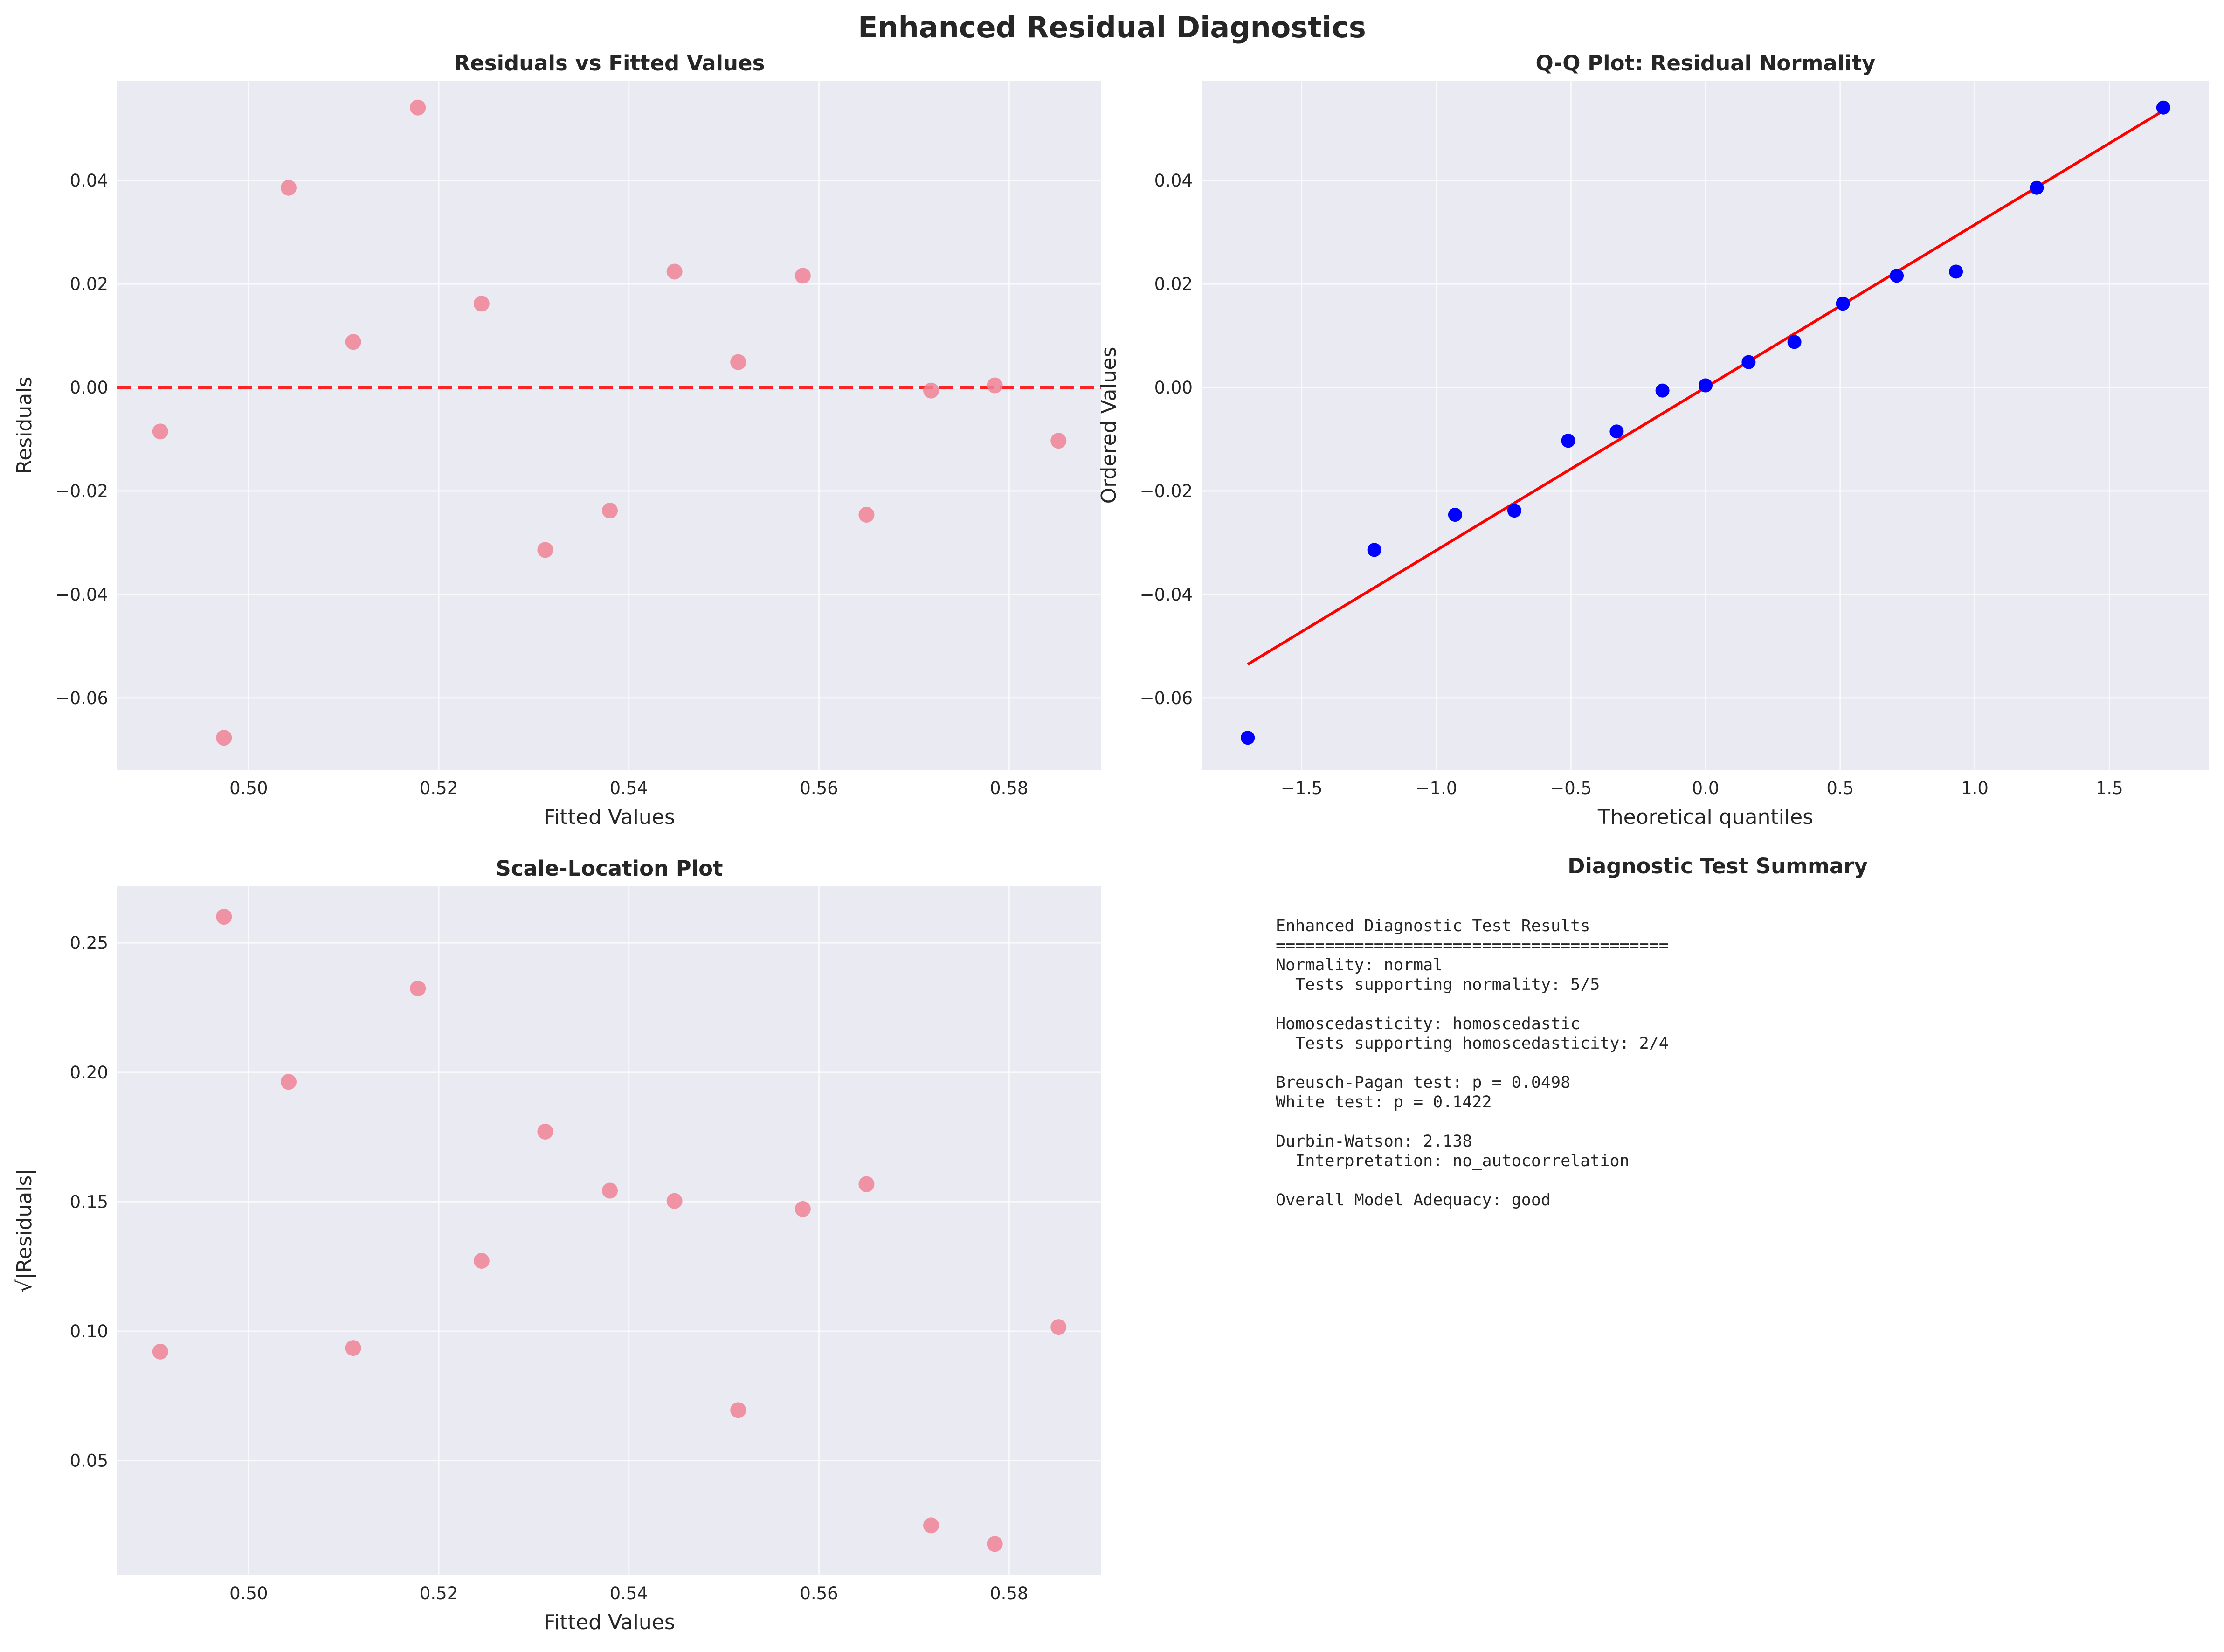  Describe the element at coordinates (1472, 1043) in the screenshot. I see `summary-line: Tests supporting homoscedasticity: 2/4` at that location.